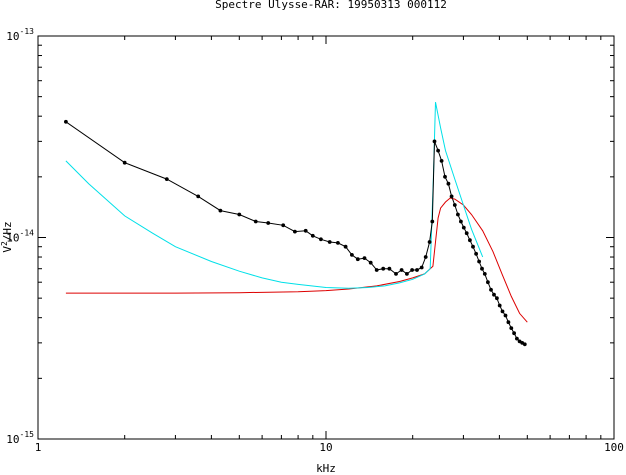 The width and height of the screenshot is (626, 475). I want to click on y-tick-label: 10-14, so click(20, 237).